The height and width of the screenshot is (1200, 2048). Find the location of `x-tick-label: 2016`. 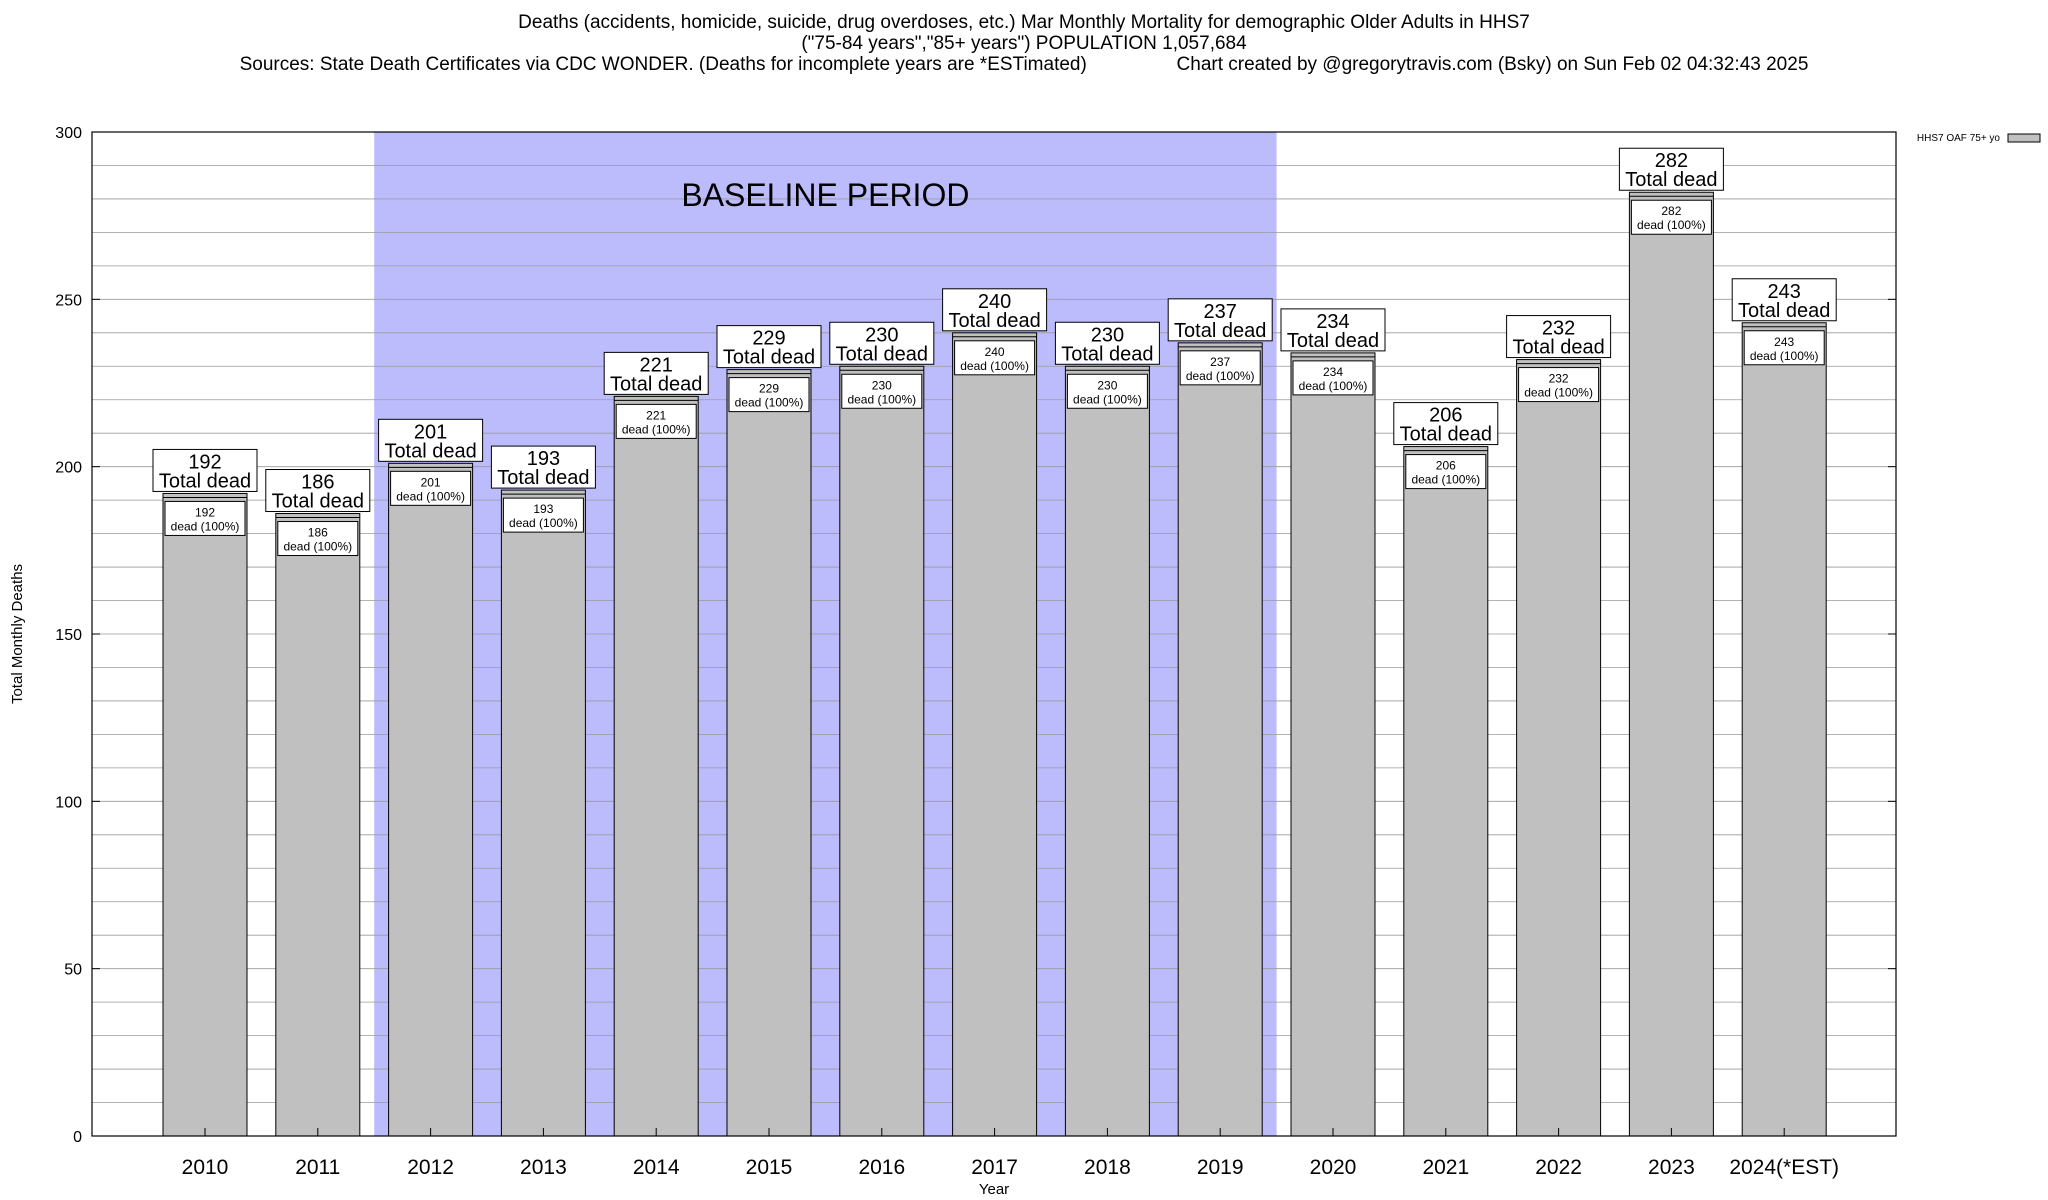

x-tick-label: 2016 is located at coordinates (881, 1167).